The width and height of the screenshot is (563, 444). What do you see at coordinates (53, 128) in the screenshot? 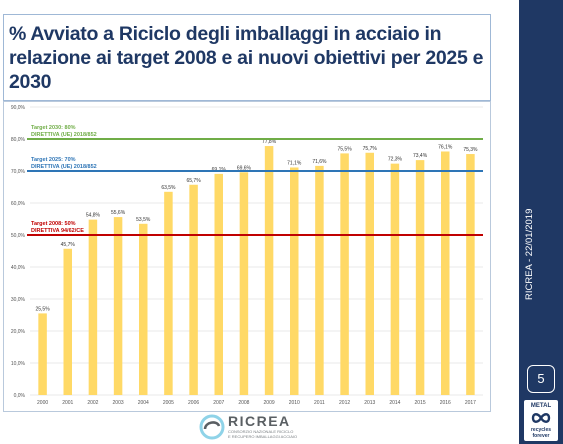
I see `target-label: Target 2030: 80%` at bounding box center [53, 128].